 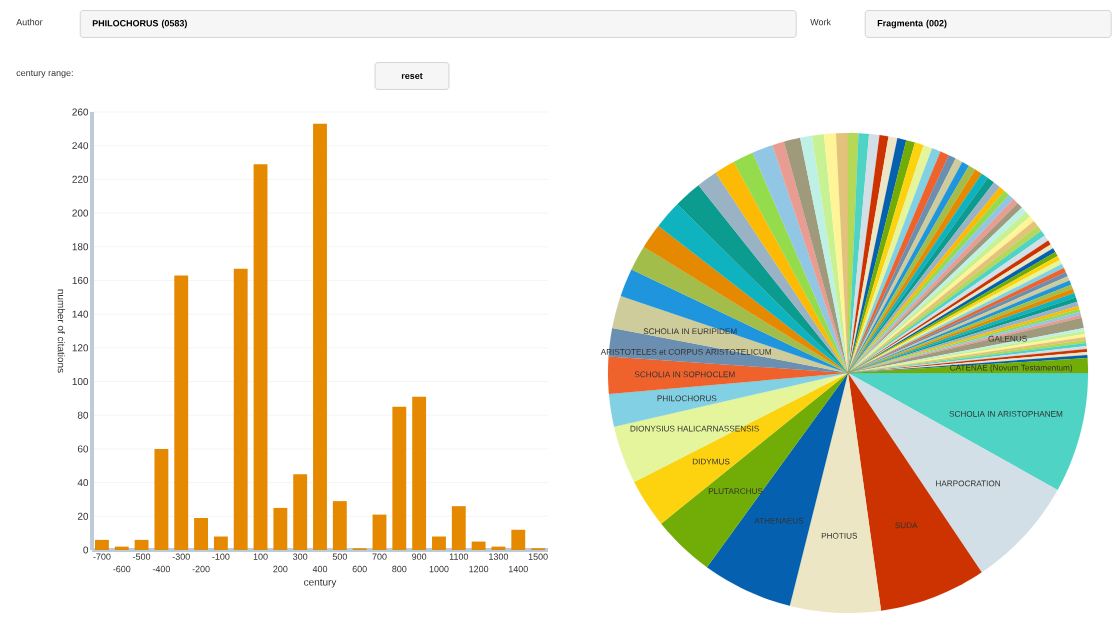 I want to click on slice-label: PHOTIUS, so click(x=839, y=535).